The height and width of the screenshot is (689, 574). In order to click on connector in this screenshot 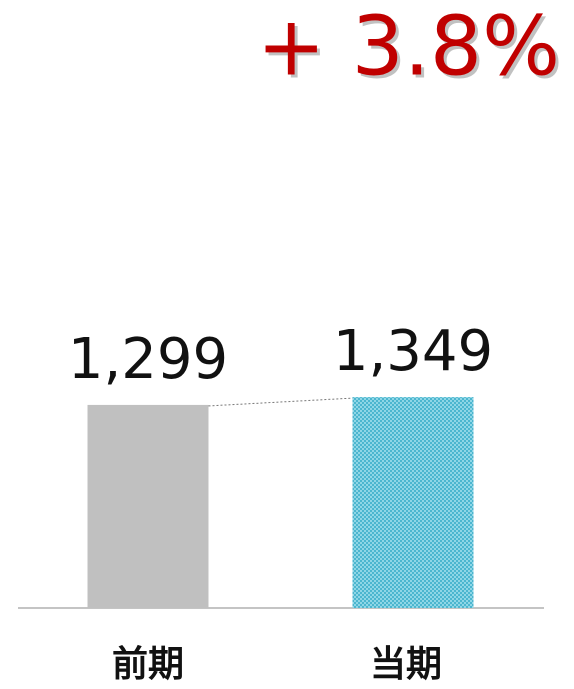, I will do `click(280, 402)`.